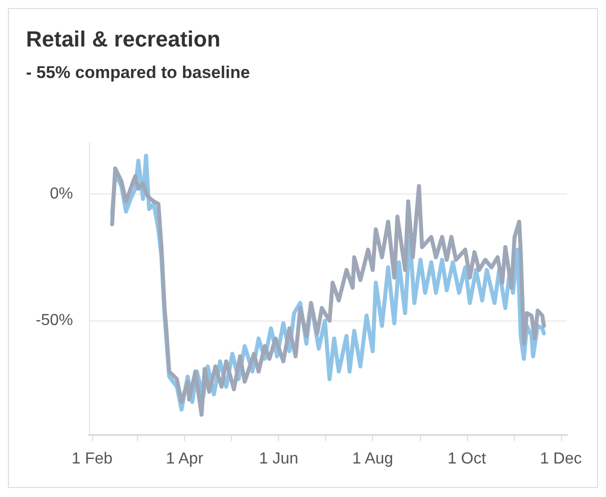 The width and height of the screenshot is (606, 497). What do you see at coordinates (61, 193) in the screenshot?
I see `y-tick-label: 0%` at bounding box center [61, 193].